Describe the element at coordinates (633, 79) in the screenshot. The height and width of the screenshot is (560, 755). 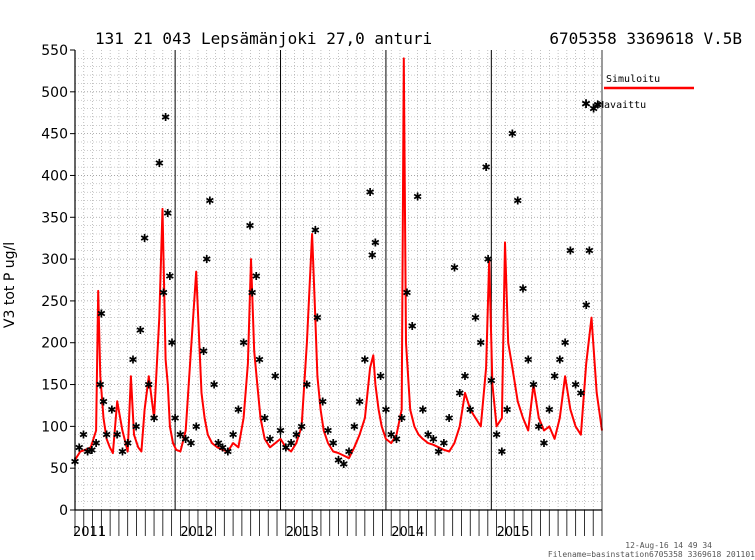
I see `legend-label-simulated: Simuloitu` at that location.